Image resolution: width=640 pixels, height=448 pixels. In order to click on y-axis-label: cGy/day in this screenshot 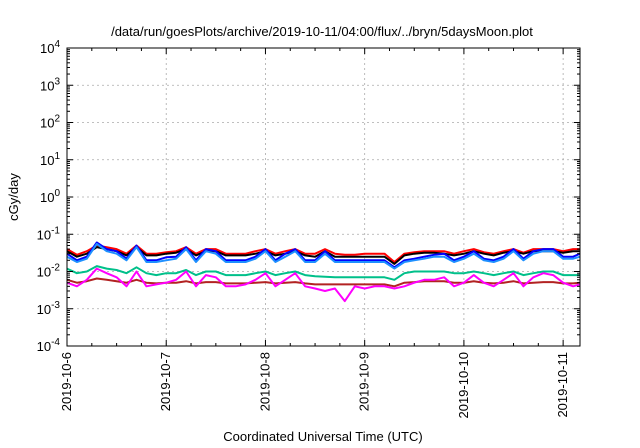, I will do `click(13, 197)`.